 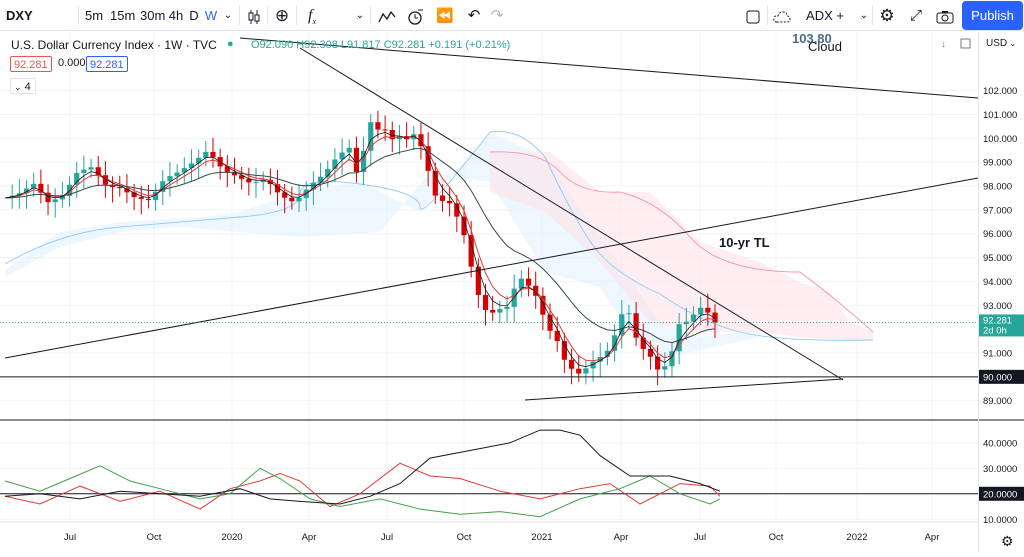 What do you see at coordinates (782, 15) in the screenshot?
I see `cloud-icon` at bounding box center [782, 15].